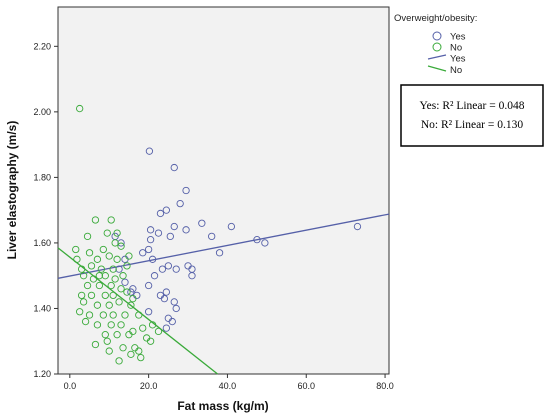  I want to click on y-tick-label: 2.00, so click(42, 112).